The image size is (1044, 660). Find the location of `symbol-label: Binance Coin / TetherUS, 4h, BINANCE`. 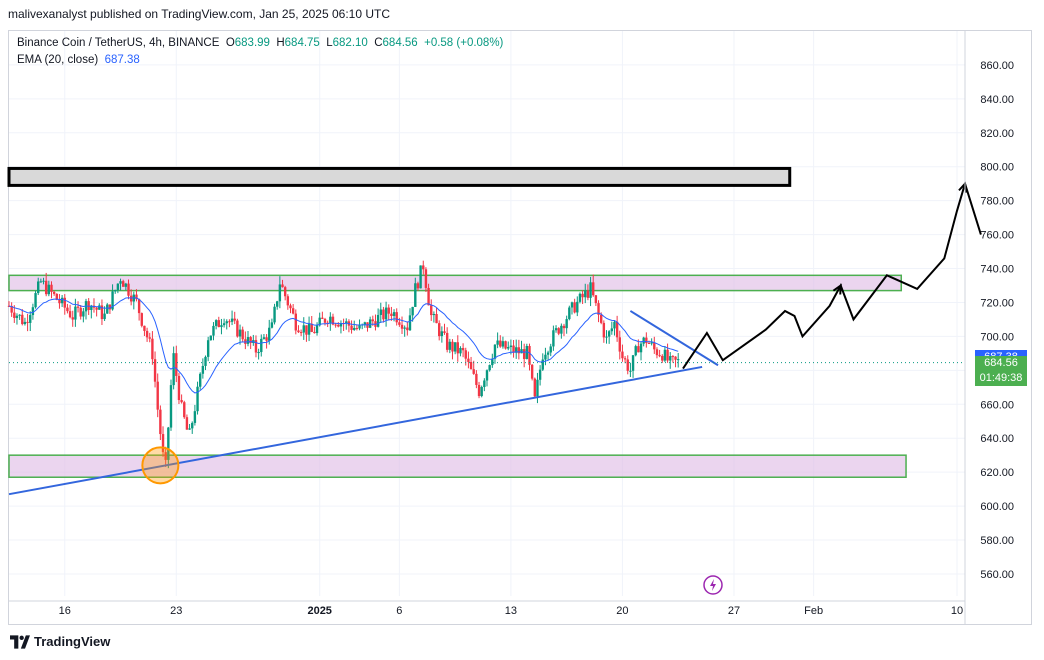

symbol-label: Binance Coin / TetherUS, 4h, BINANCE is located at coordinates (118, 43).